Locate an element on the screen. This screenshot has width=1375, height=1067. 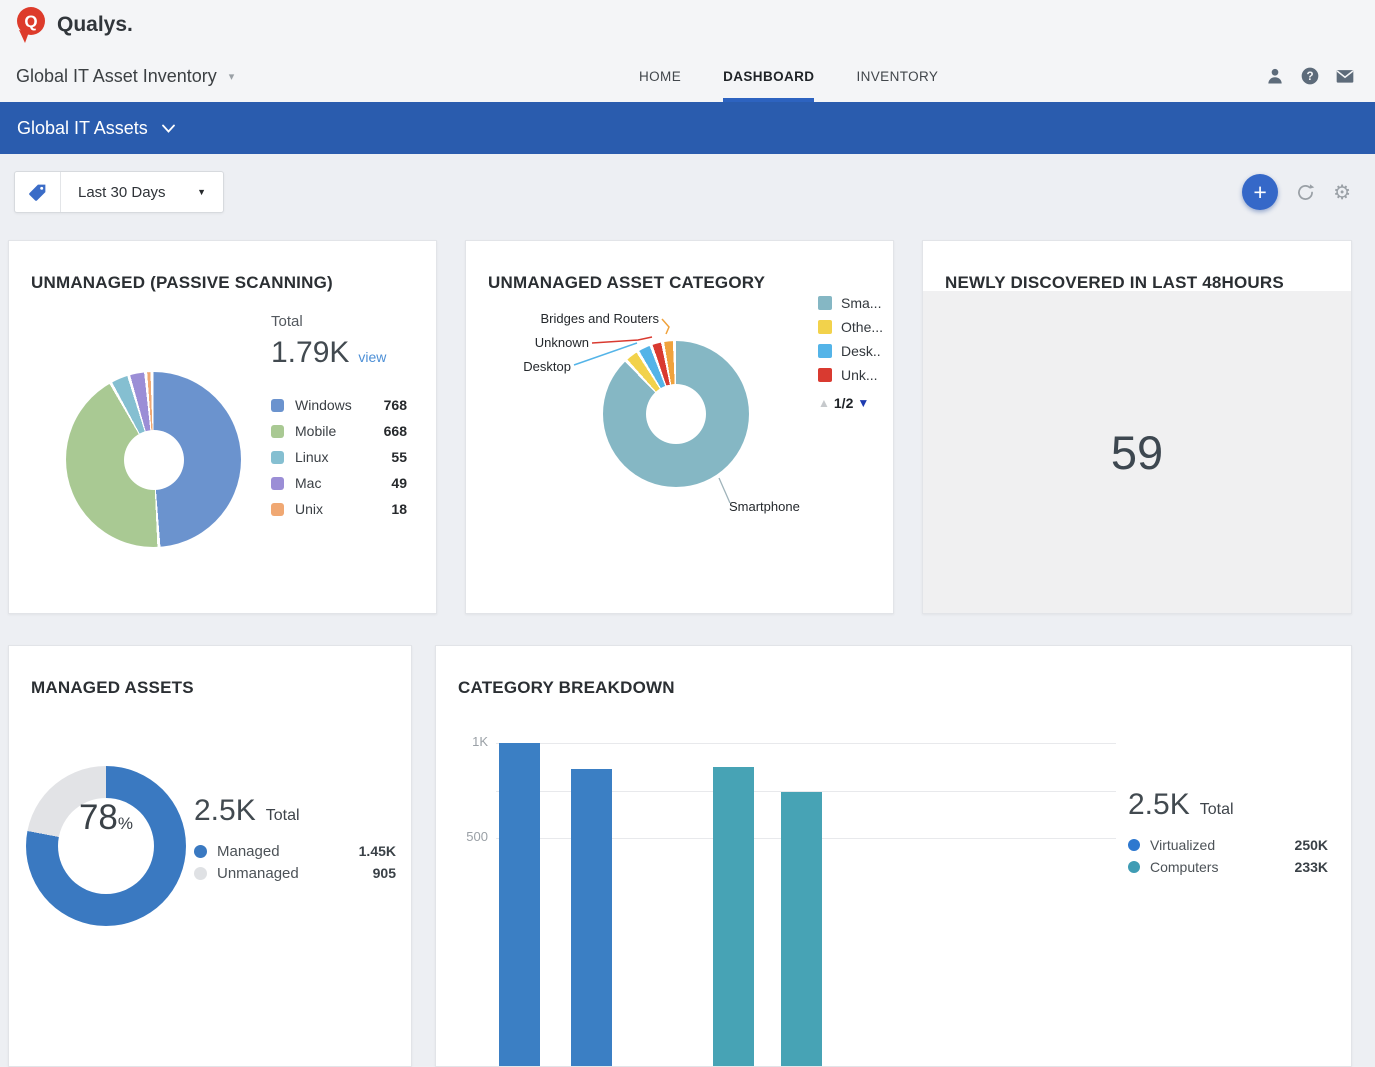
y-axis-tick: 1K is located at coordinates (480, 741).